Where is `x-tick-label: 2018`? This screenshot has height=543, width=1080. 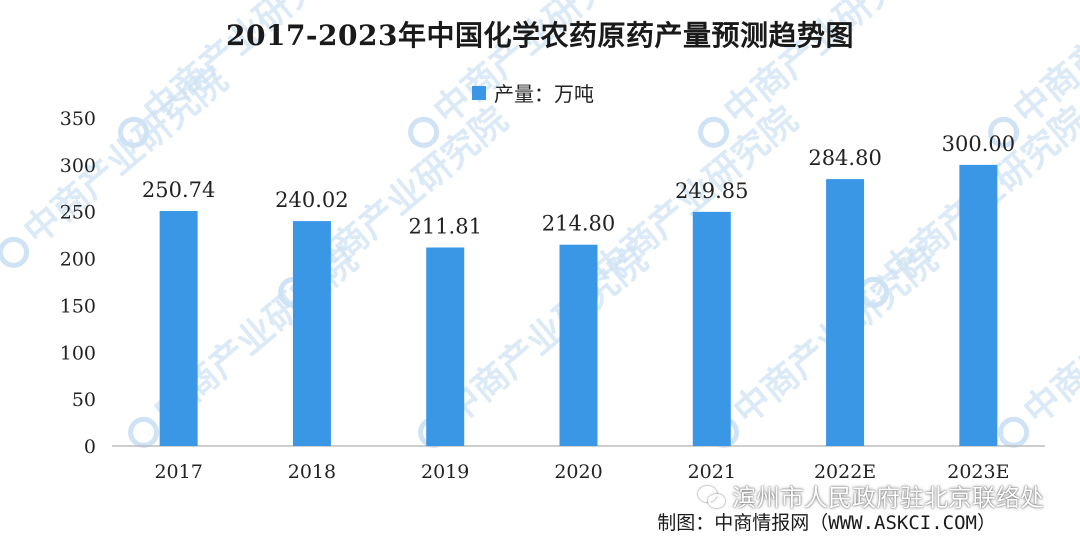
x-tick-label: 2018 is located at coordinates (312, 472).